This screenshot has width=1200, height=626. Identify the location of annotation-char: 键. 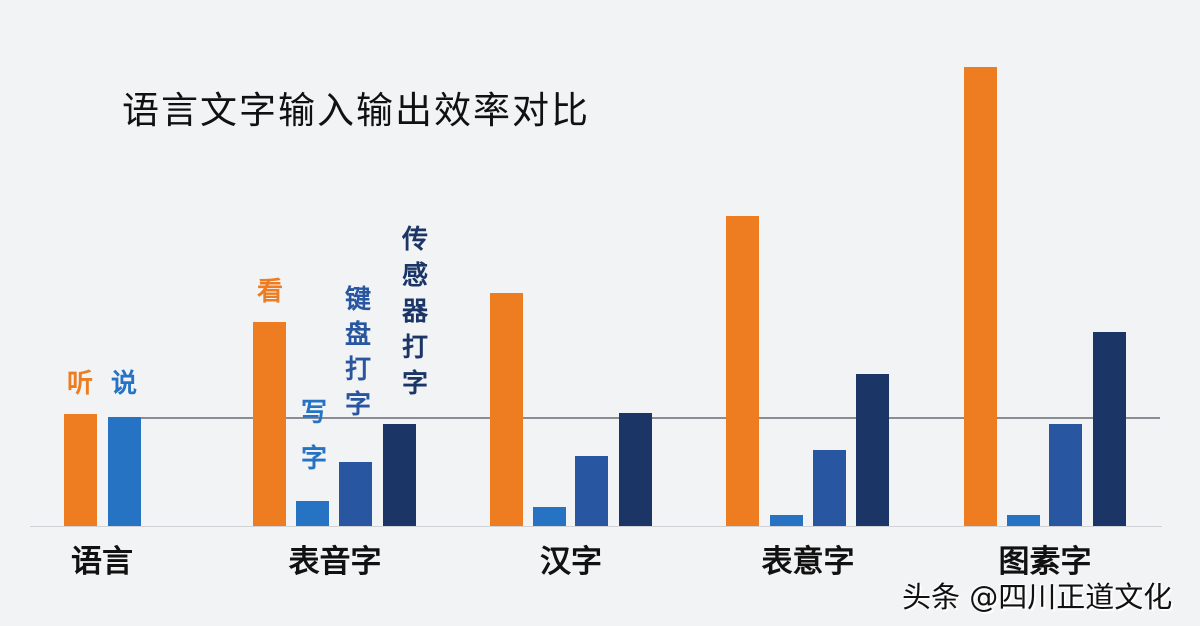
(357, 300).